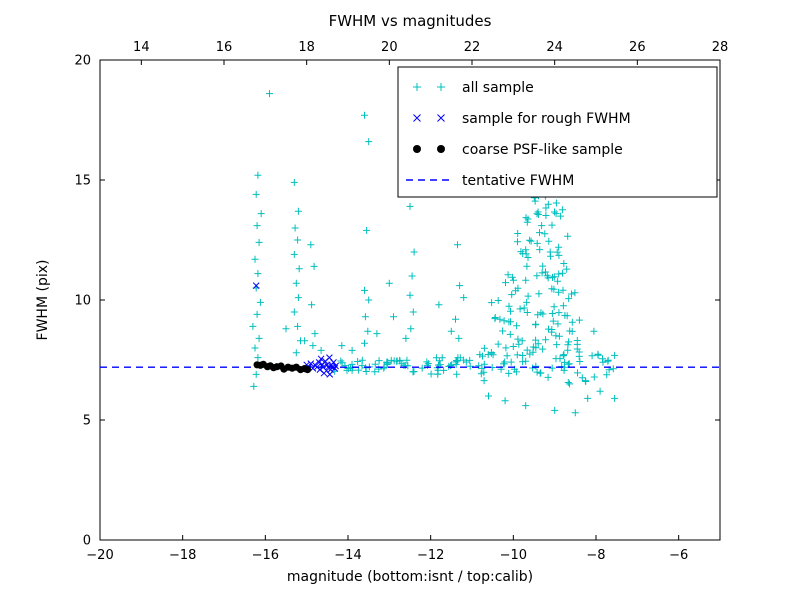 The height and width of the screenshot is (604, 800). What do you see at coordinates (518, 181) in the screenshot?
I see `legend-label: tentative FWHM` at bounding box center [518, 181].